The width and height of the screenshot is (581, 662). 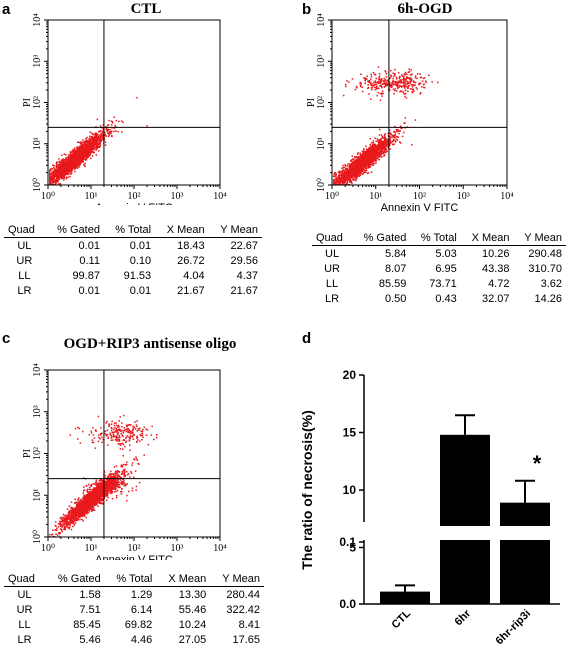 What do you see at coordinates (91, 196) in the screenshot?
I see `x-tick-label: 10¹` at bounding box center [91, 196].